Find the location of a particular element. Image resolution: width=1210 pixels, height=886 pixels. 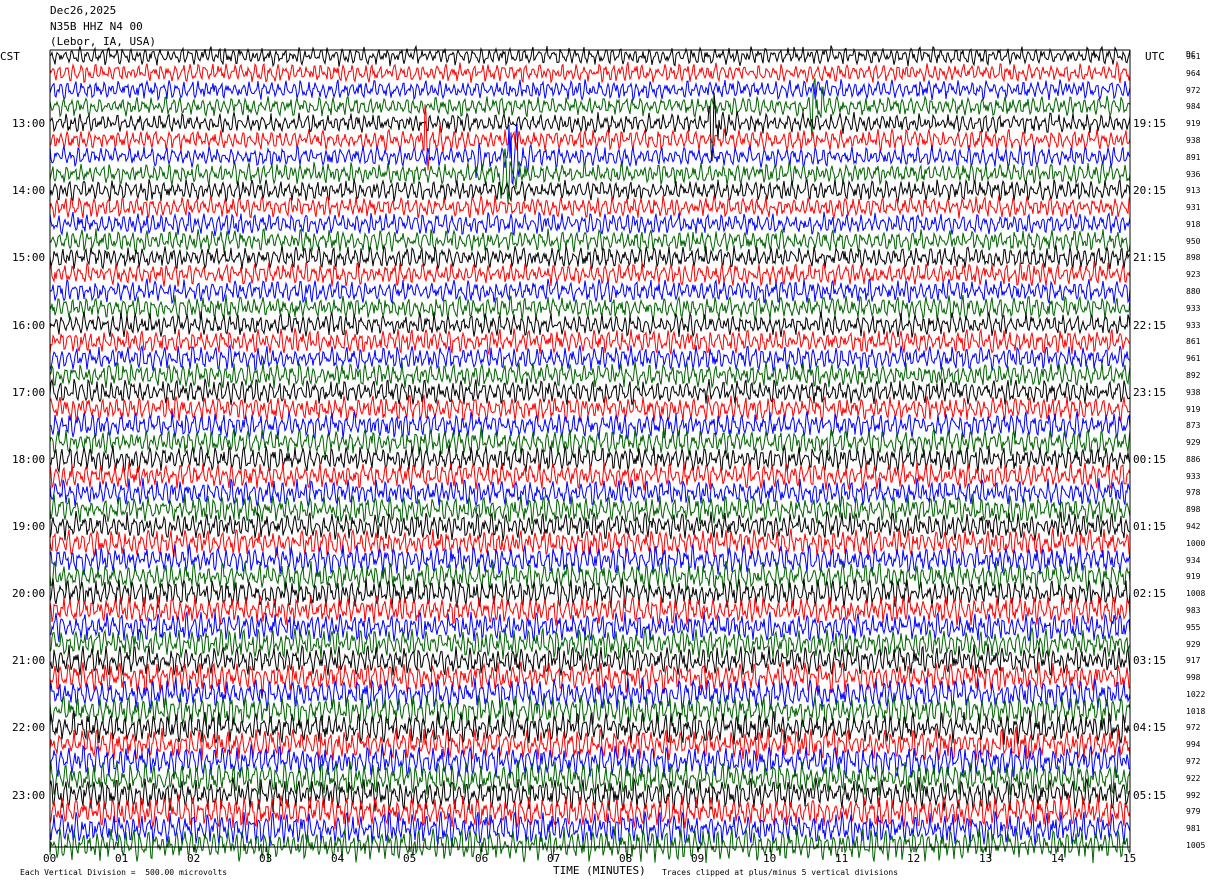

dc-offset-value: 873 is located at coordinates (1193, 426).